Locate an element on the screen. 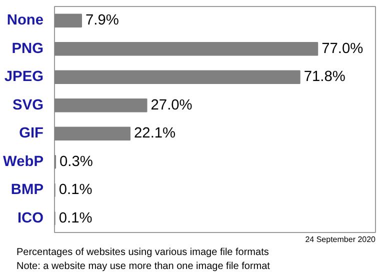 This screenshot has height=272, width=383. y-tick-label: SVG is located at coordinates (28, 105).